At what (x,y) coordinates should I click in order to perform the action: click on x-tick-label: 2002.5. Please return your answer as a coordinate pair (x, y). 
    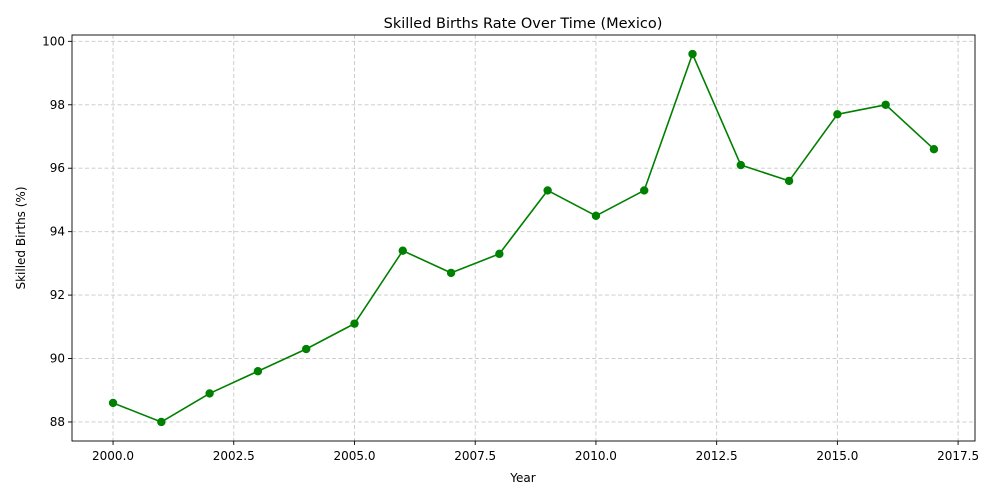
    Looking at the image, I should click on (234, 456).